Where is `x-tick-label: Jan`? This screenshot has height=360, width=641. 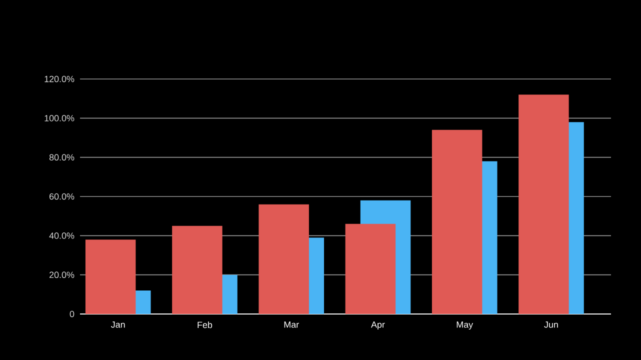
x-tick-label: Jan is located at coordinates (118, 325).